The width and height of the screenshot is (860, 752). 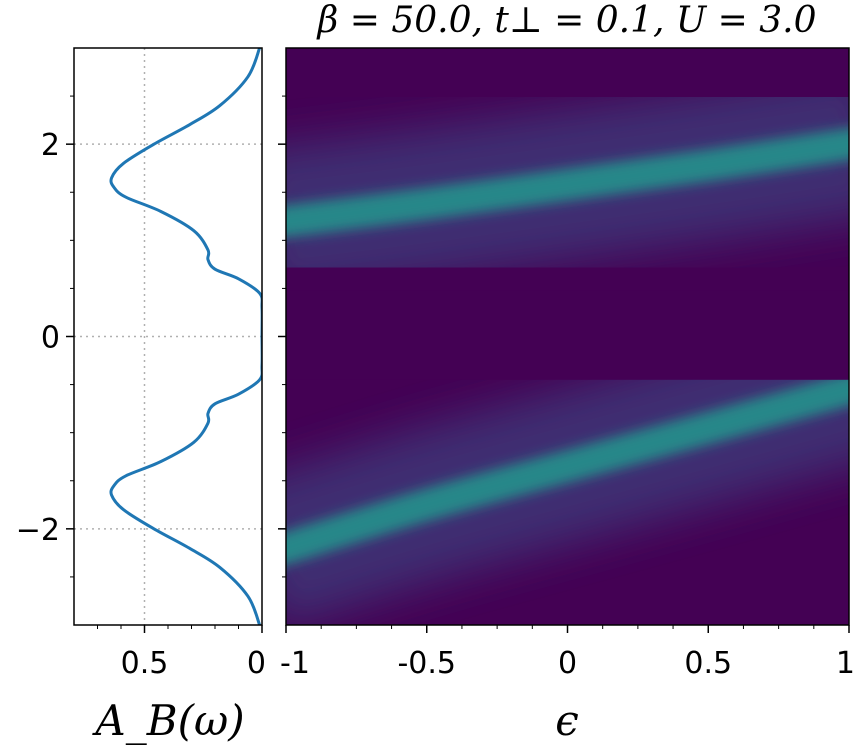 I want to click on right-xtick-label: -0.5, so click(x=426, y=663).